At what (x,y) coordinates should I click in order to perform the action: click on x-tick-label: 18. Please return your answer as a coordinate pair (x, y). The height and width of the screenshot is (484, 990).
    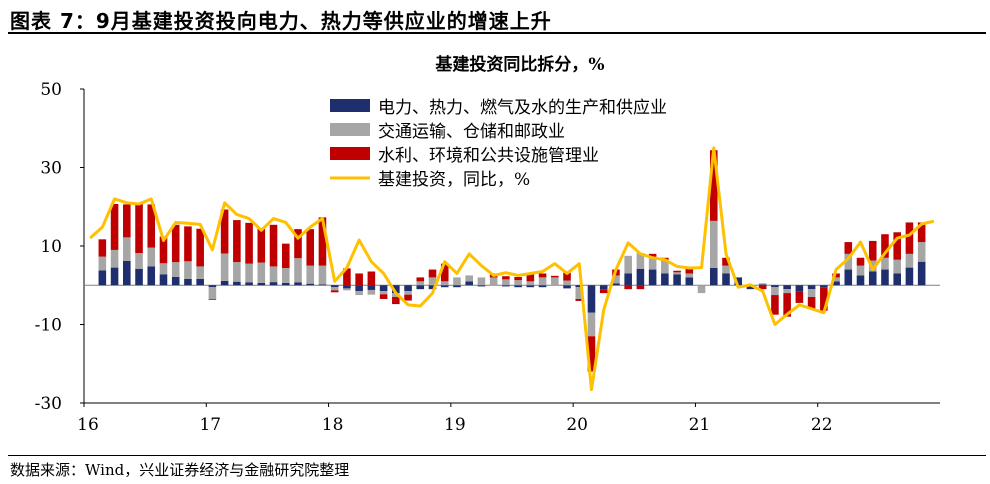
    Looking at the image, I should click on (333, 425).